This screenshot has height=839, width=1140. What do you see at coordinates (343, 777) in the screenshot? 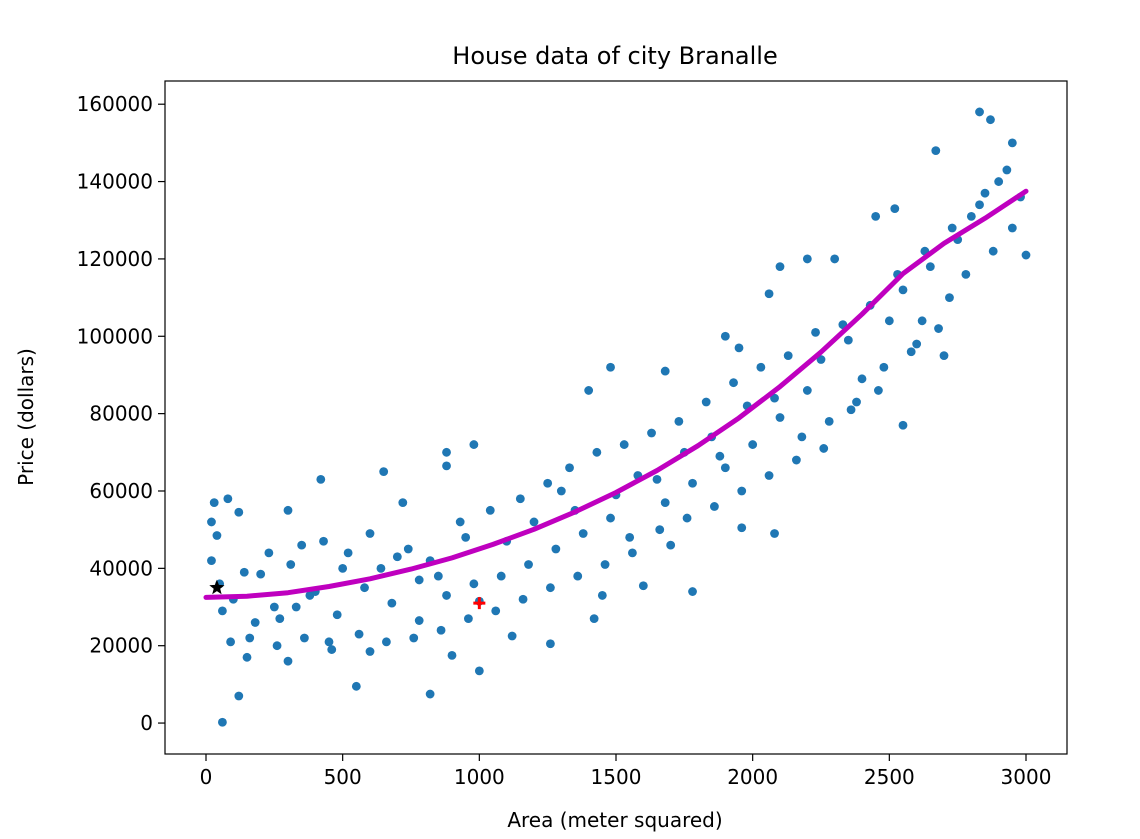
I see `x-tick-label: 500` at bounding box center [343, 777].